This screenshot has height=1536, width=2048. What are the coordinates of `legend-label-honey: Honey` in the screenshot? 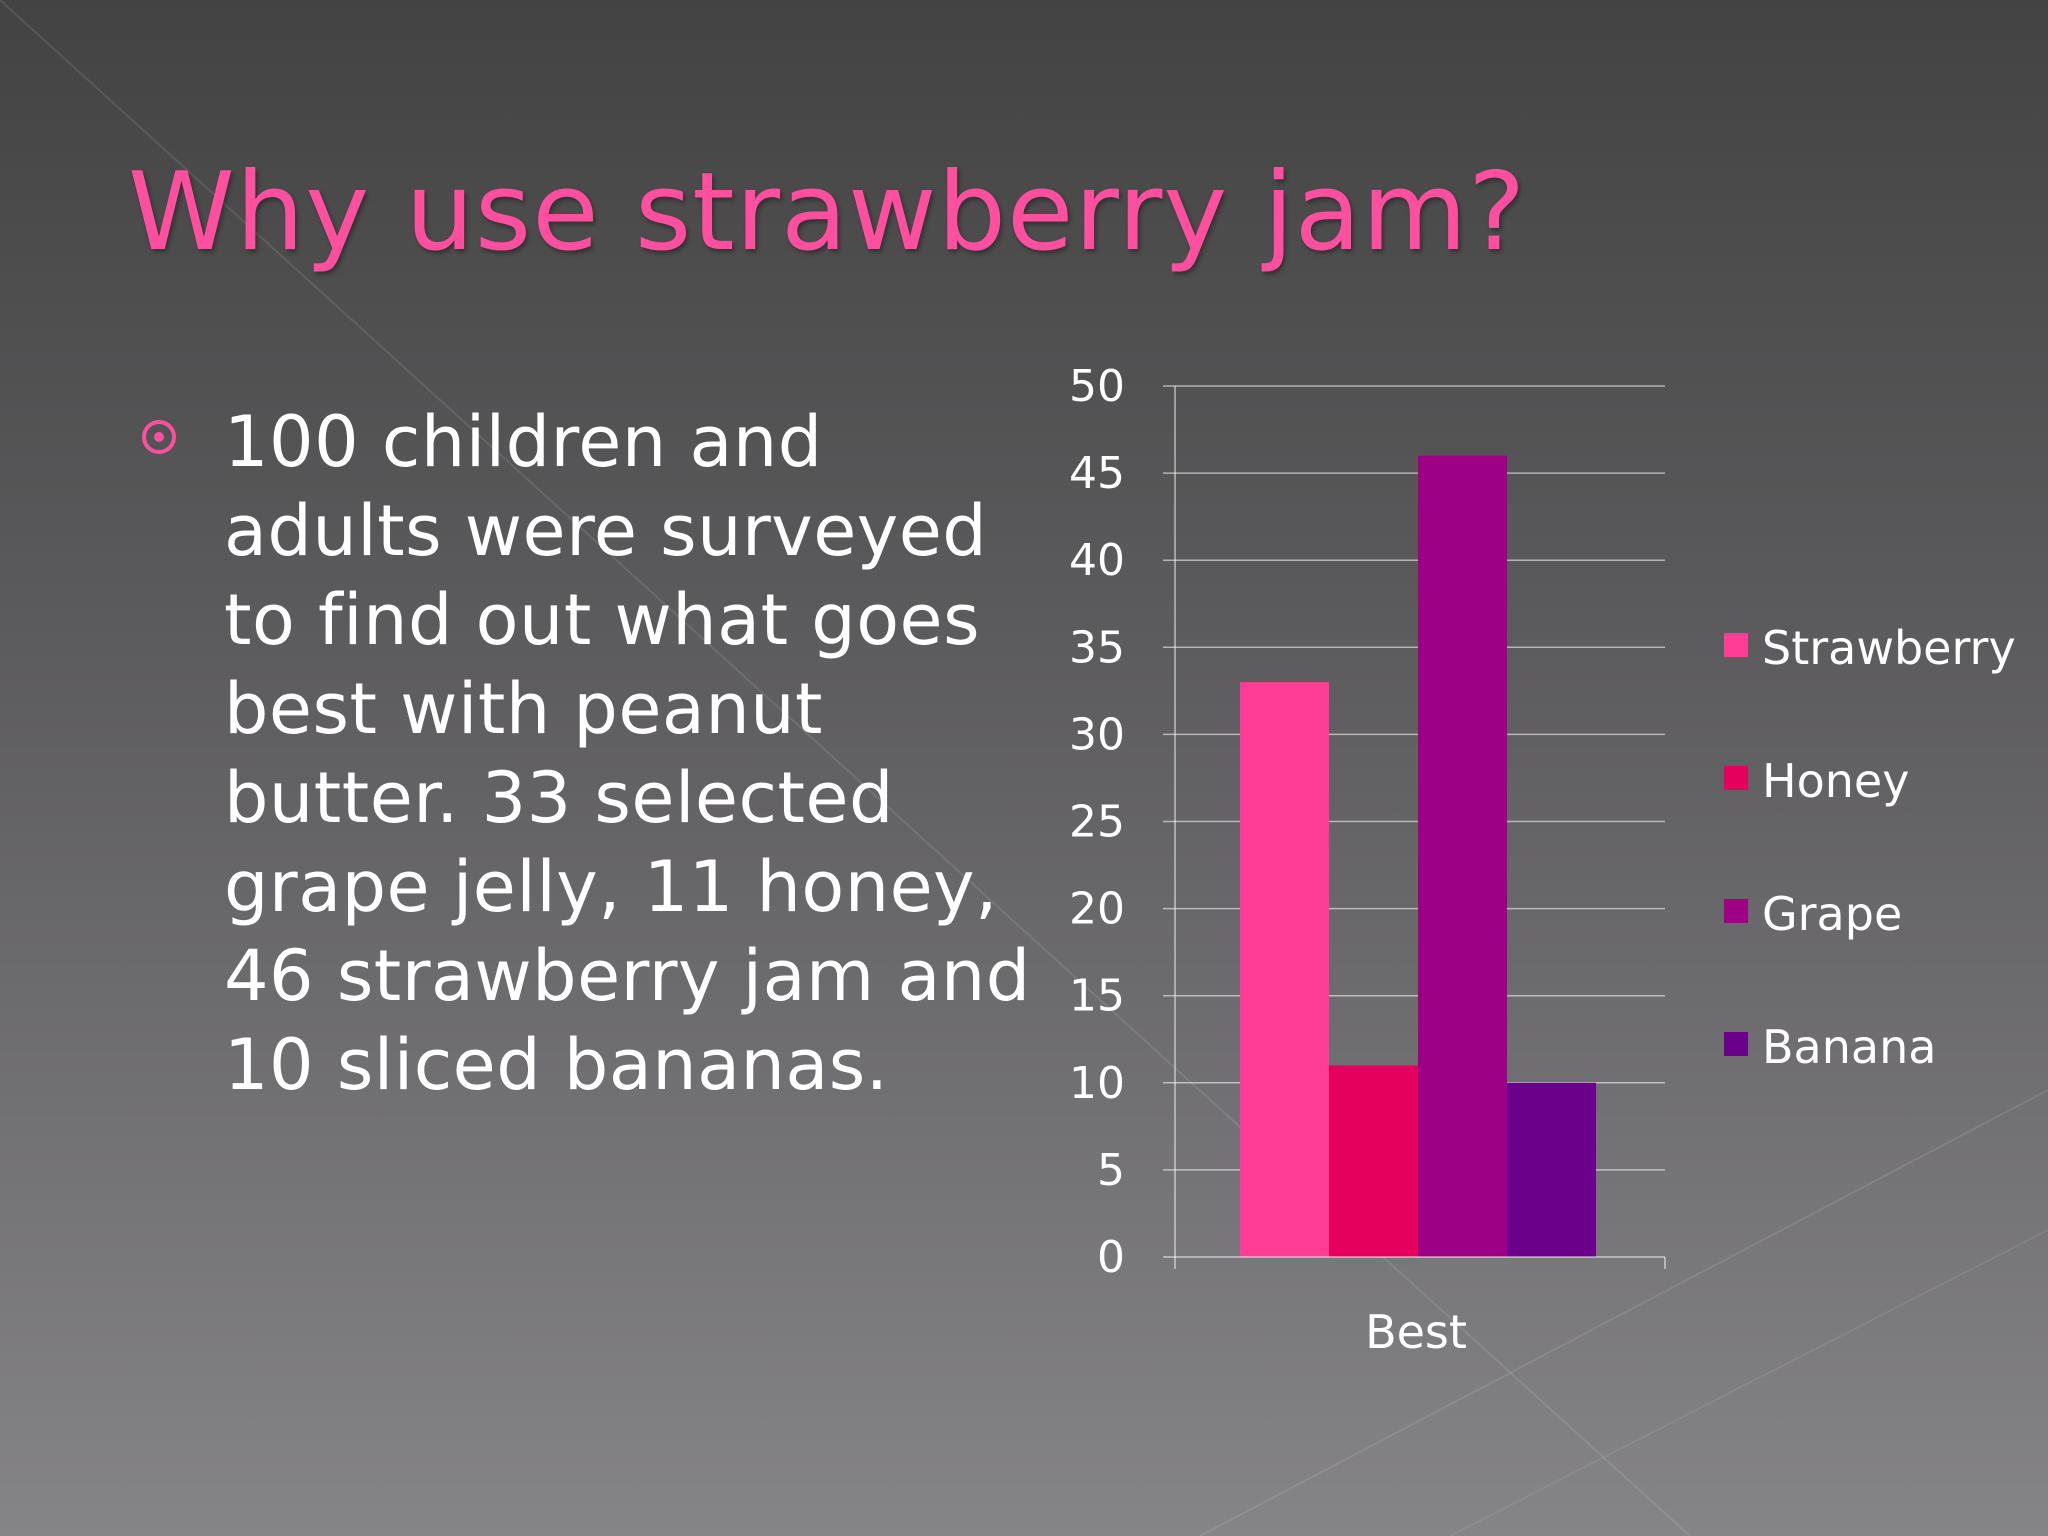 It's located at (1835, 781).